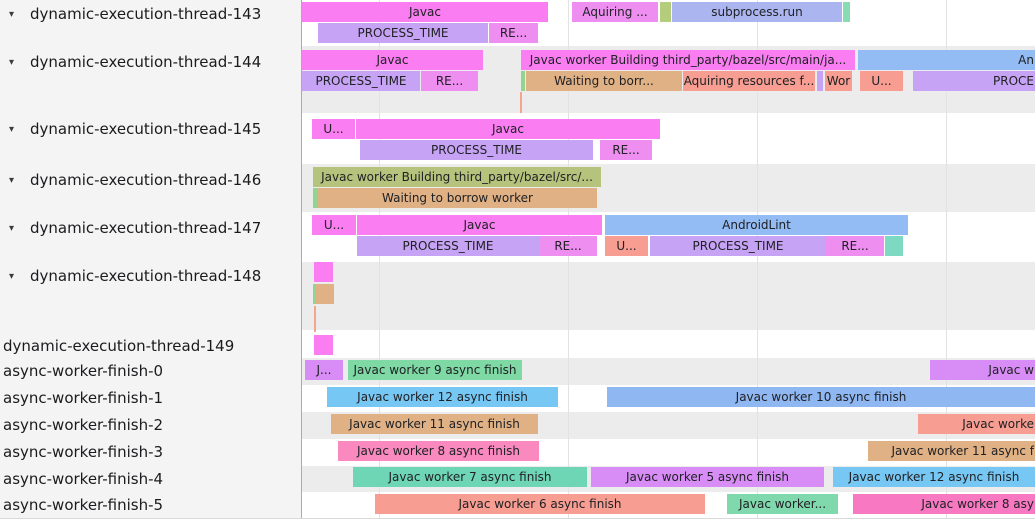 The image size is (1035, 526). What do you see at coordinates (434, 424) in the screenshot?
I see `trace-slice: Javac worker 11 async finish` at bounding box center [434, 424].